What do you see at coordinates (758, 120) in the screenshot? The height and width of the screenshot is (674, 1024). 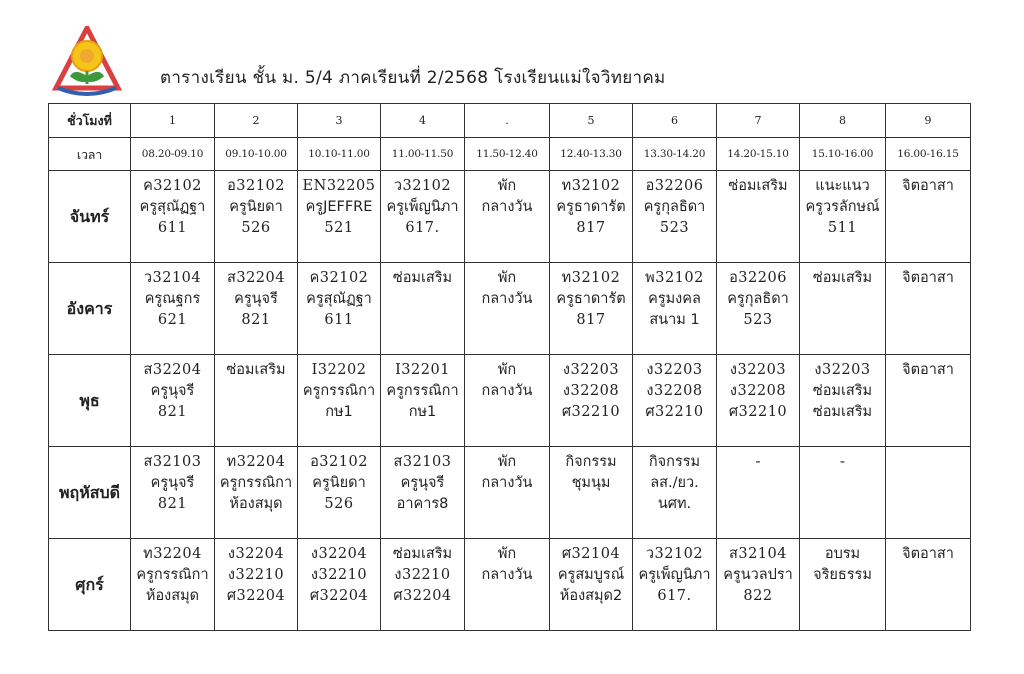 I see `period-number: 7` at bounding box center [758, 120].